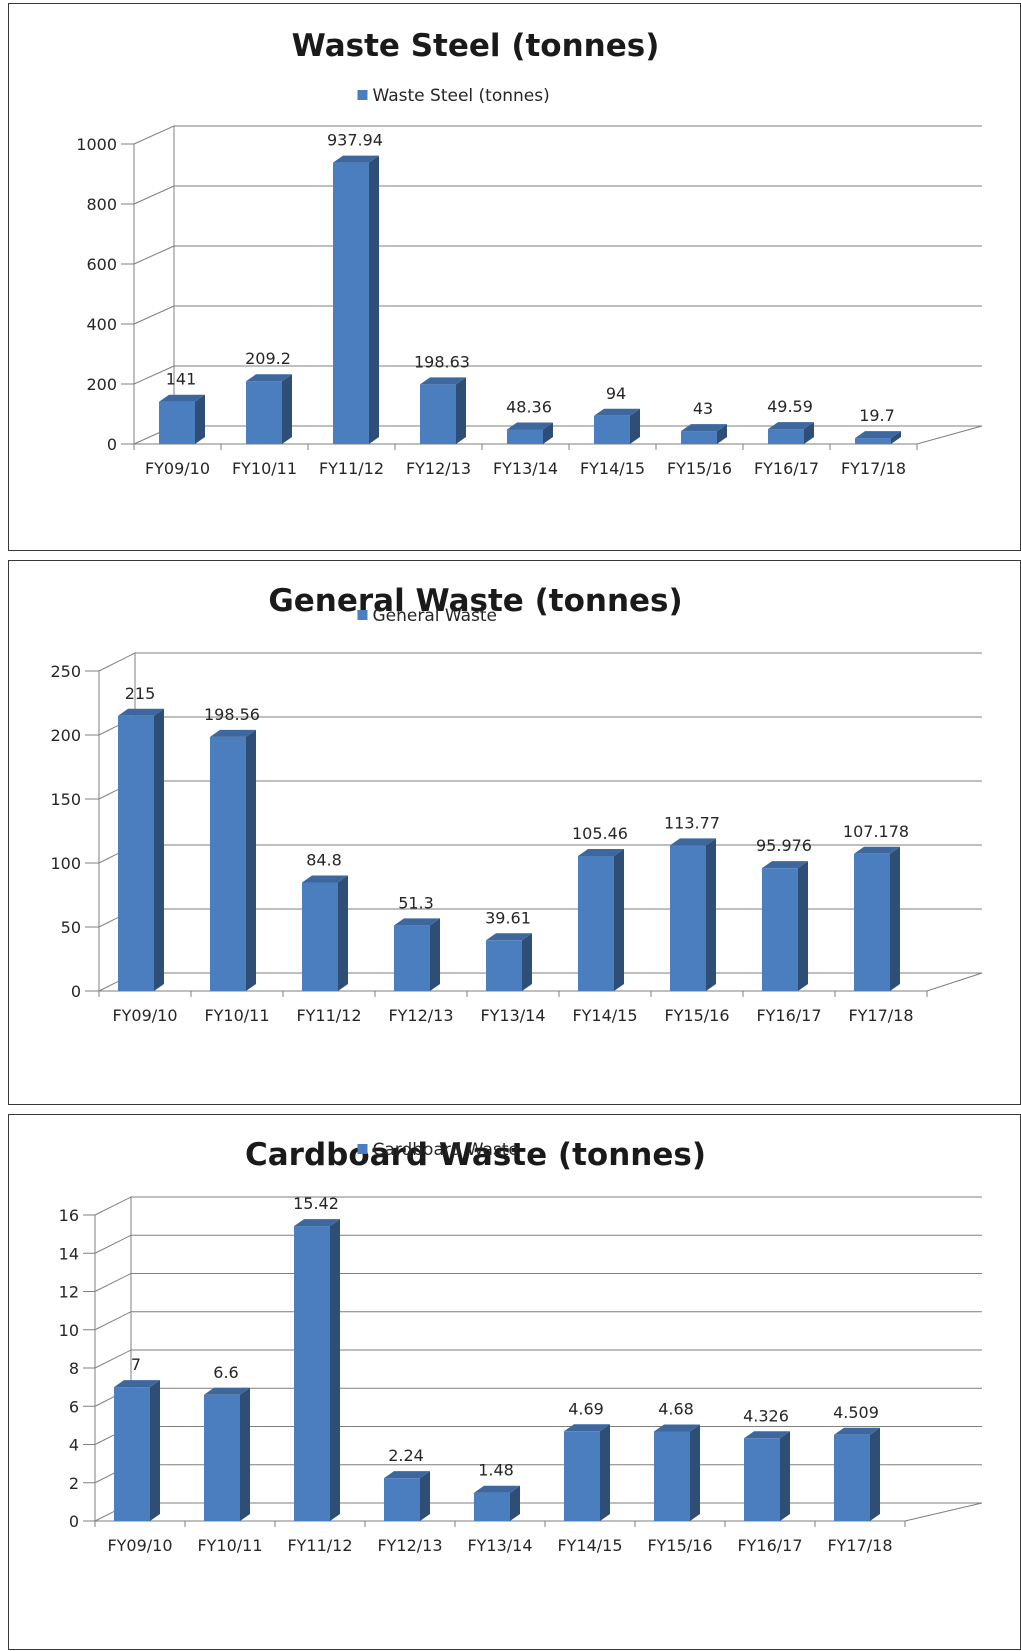  Describe the element at coordinates (65, 863) in the screenshot. I see `y-tick-label: 100` at that location.